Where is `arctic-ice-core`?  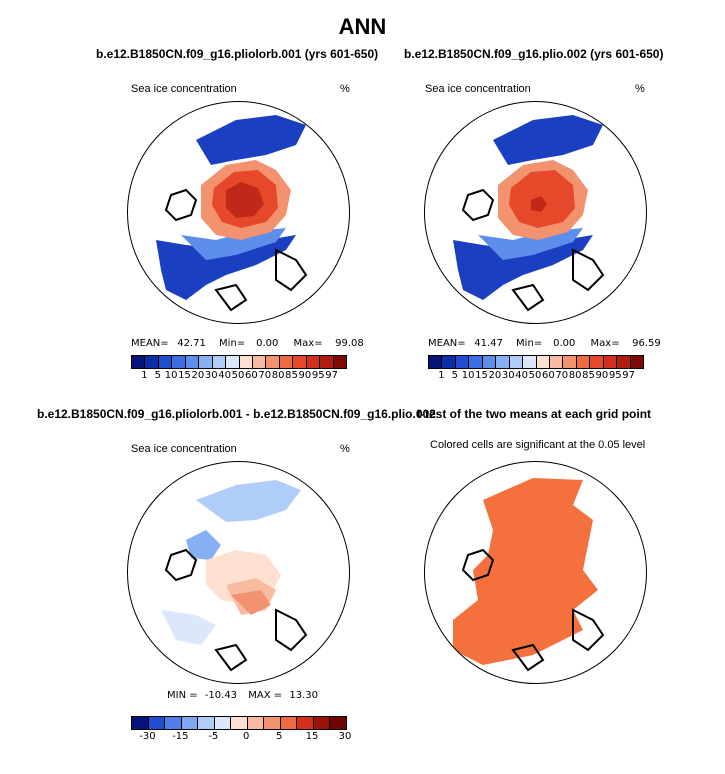 arctic-ice-core is located at coordinates (539, 204).